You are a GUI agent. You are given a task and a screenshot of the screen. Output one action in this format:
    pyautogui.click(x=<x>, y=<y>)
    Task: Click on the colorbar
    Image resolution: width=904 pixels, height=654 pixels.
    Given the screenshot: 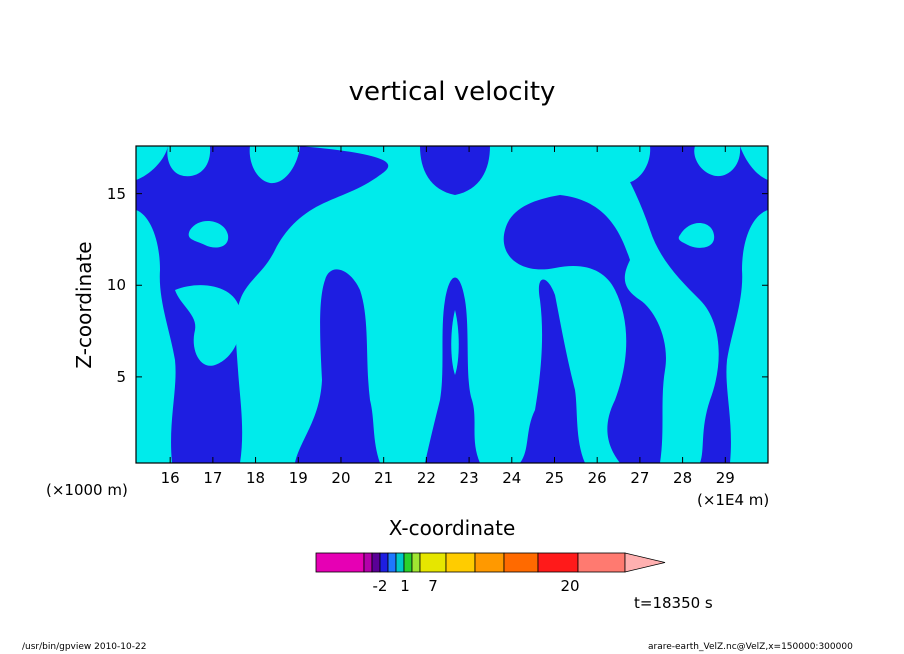 What is the action you would take?
    pyautogui.click(x=490, y=562)
    